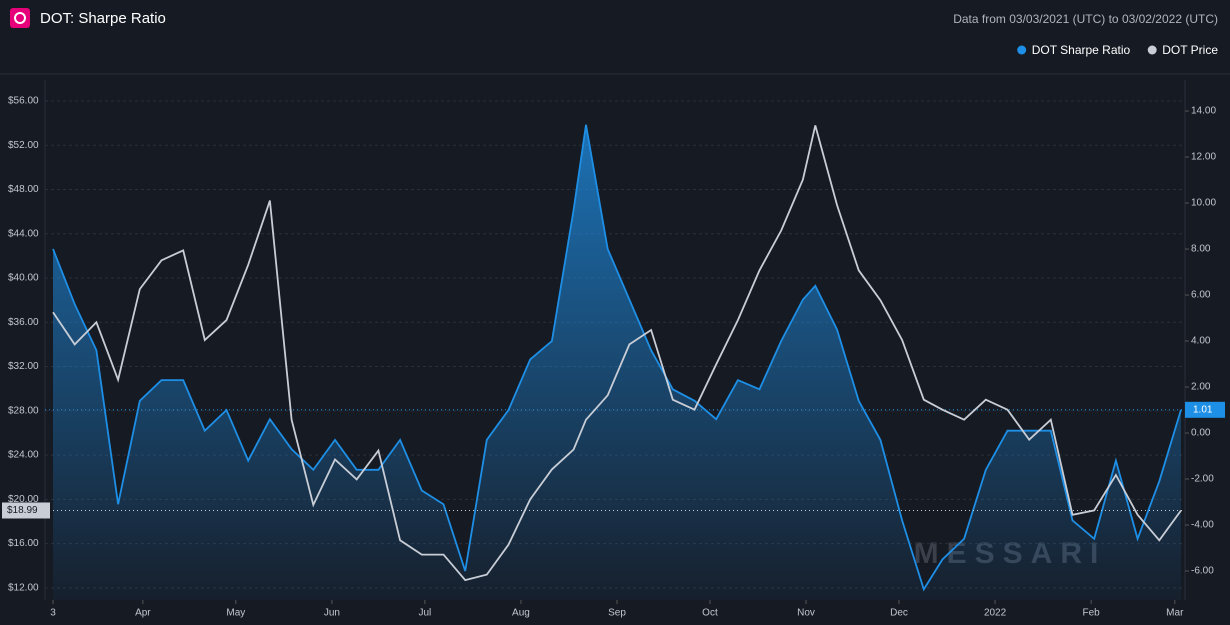 This screenshot has width=1230, height=625. What do you see at coordinates (1190, 50) in the screenshot?
I see `legend-label: DOT Price` at bounding box center [1190, 50].